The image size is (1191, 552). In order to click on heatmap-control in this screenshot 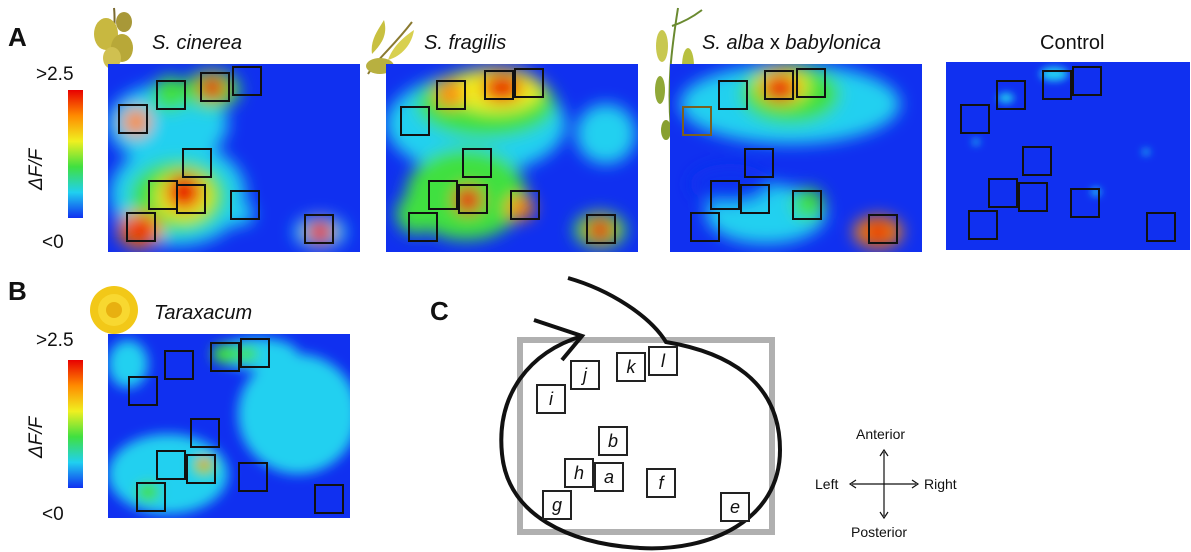, I will do `click(1068, 156)`.